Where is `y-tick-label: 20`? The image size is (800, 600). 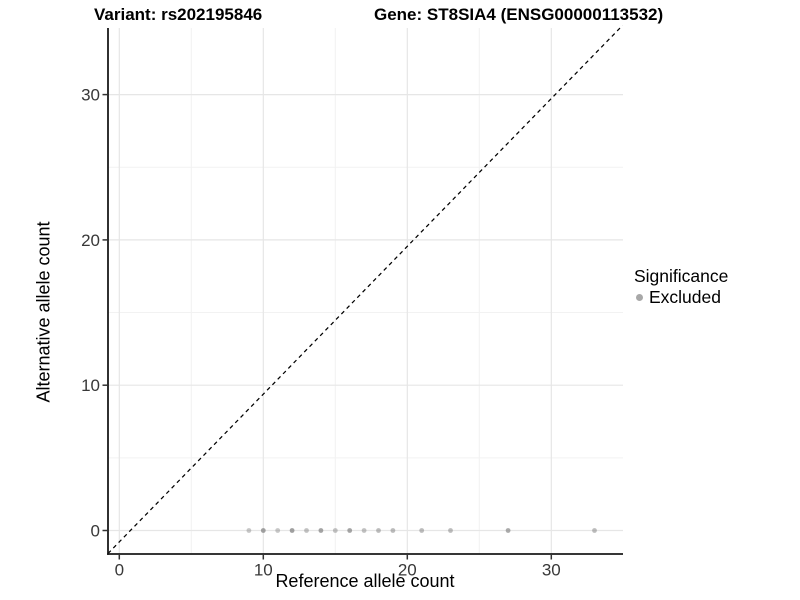
y-tick-label: 20 is located at coordinates (90, 240).